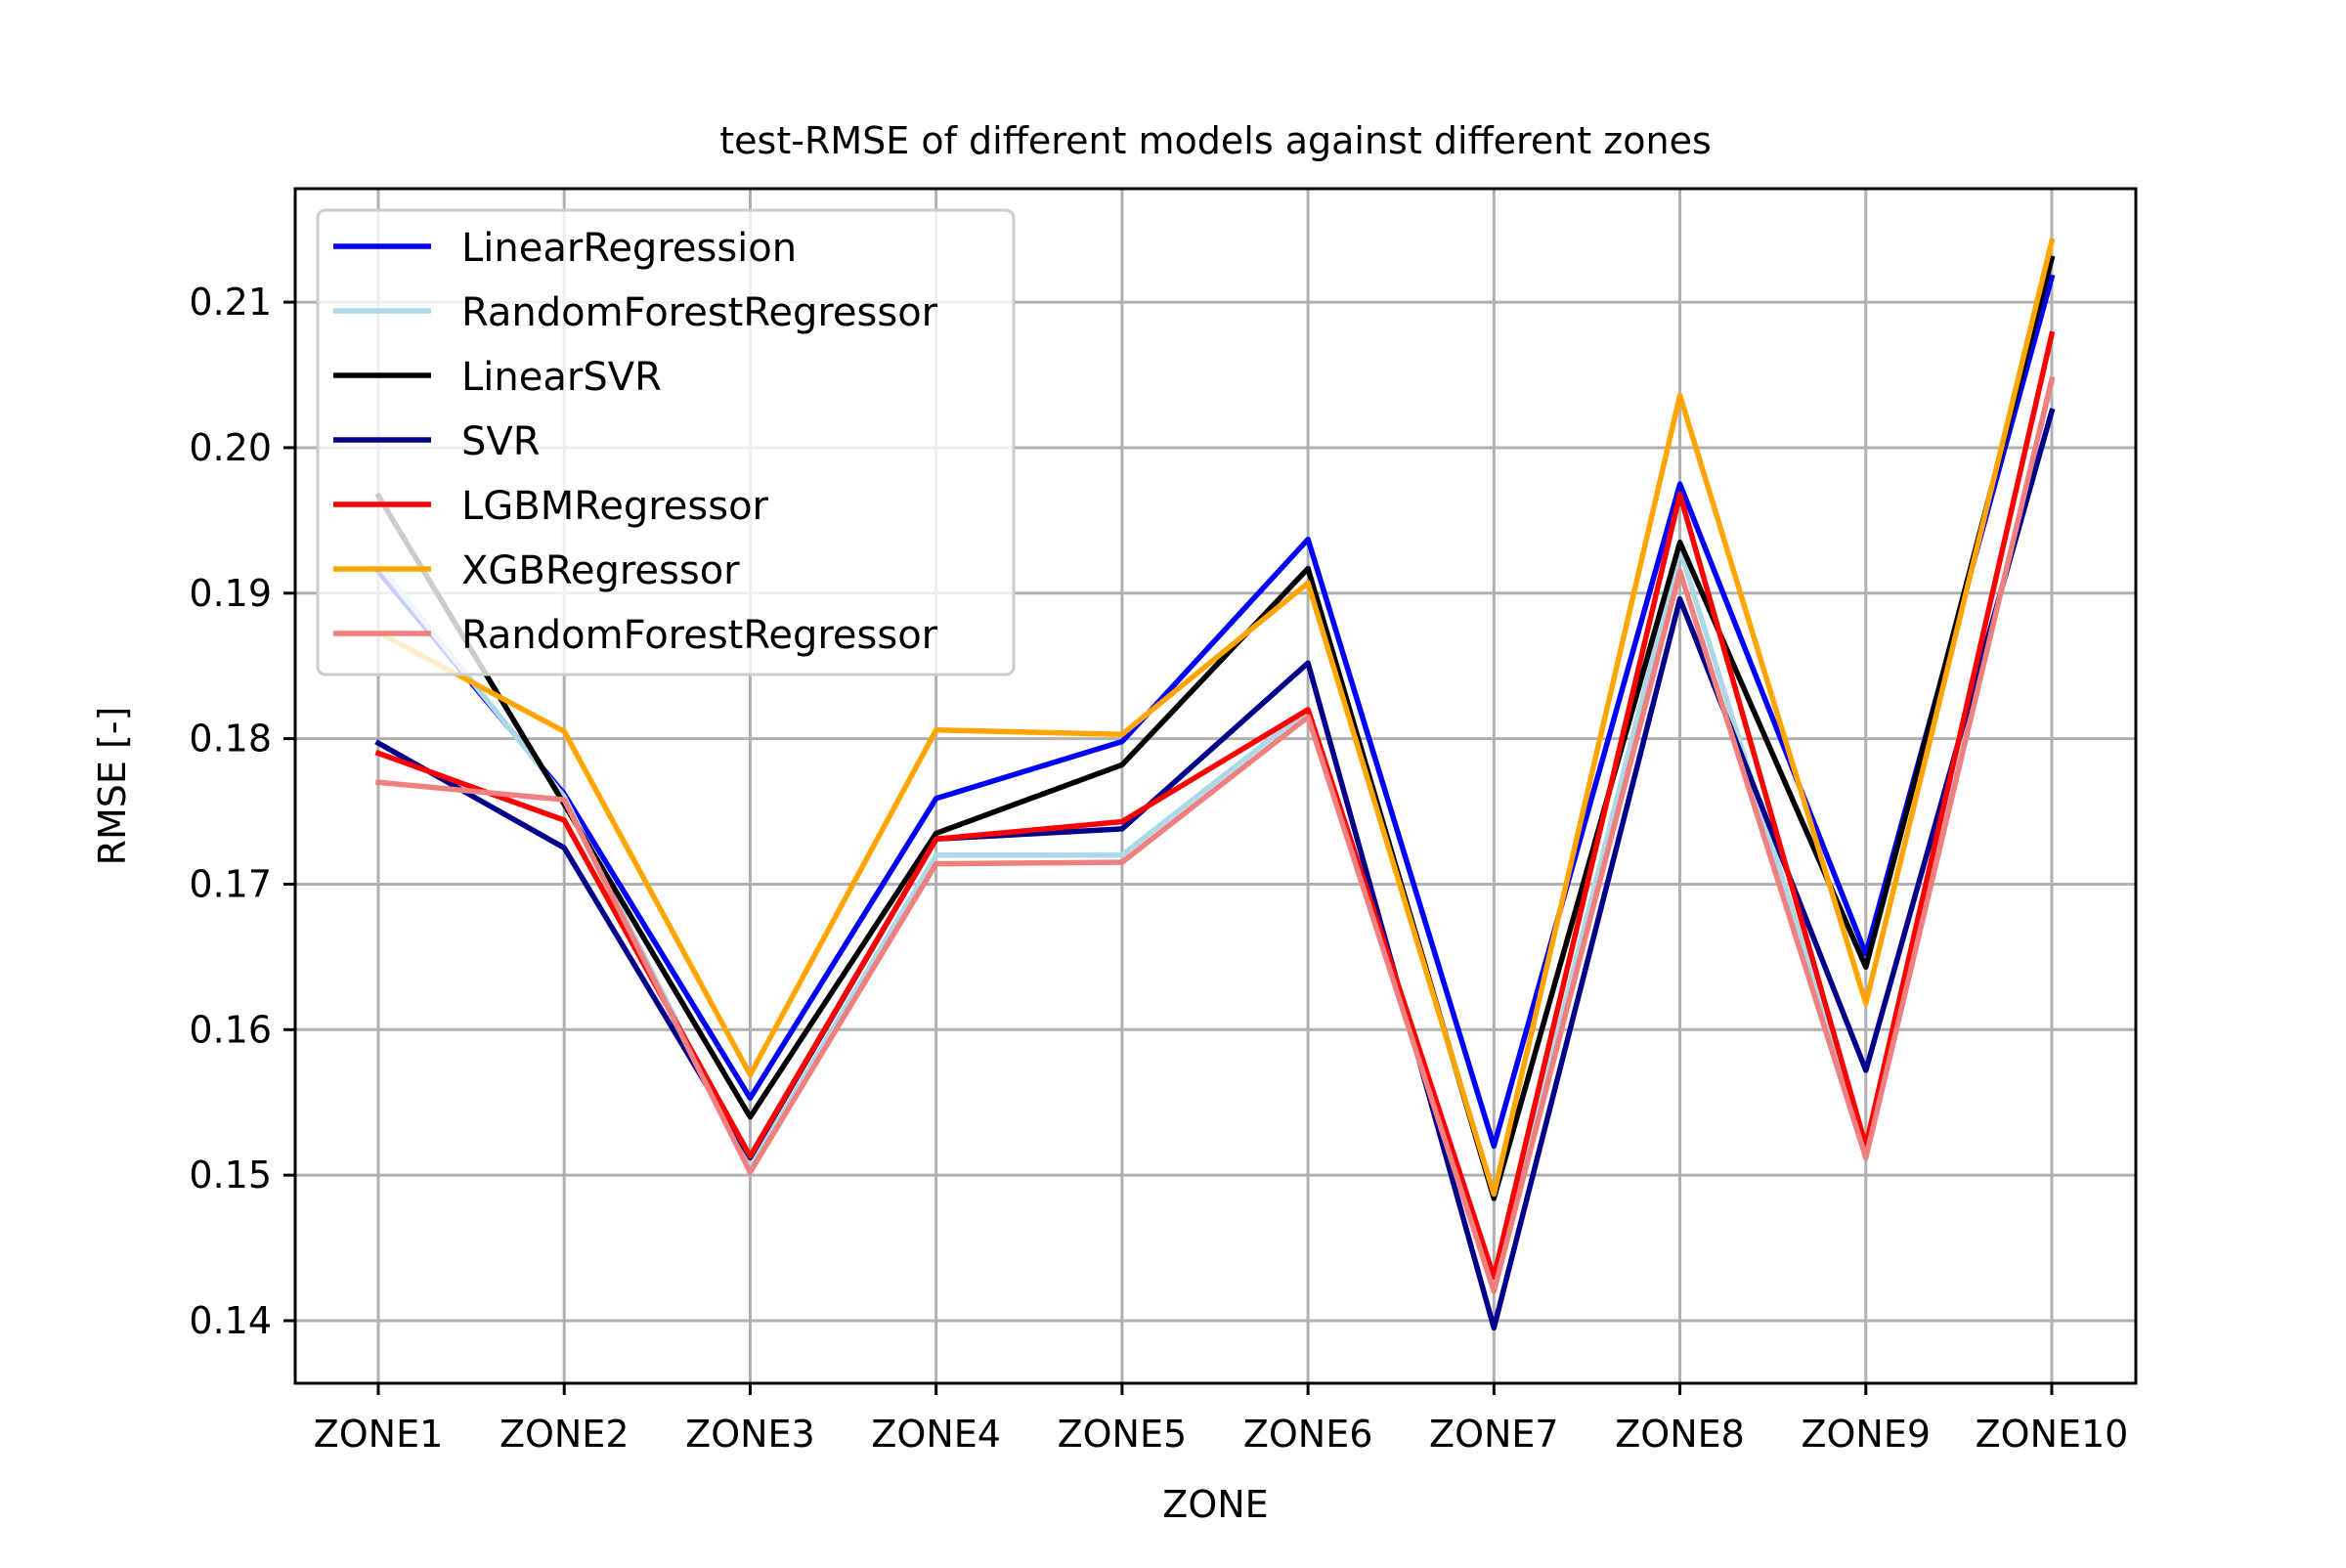 The width and height of the screenshot is (2346, 1568). I want to click on y-tick-label: 0.14, so click(231, 1320).